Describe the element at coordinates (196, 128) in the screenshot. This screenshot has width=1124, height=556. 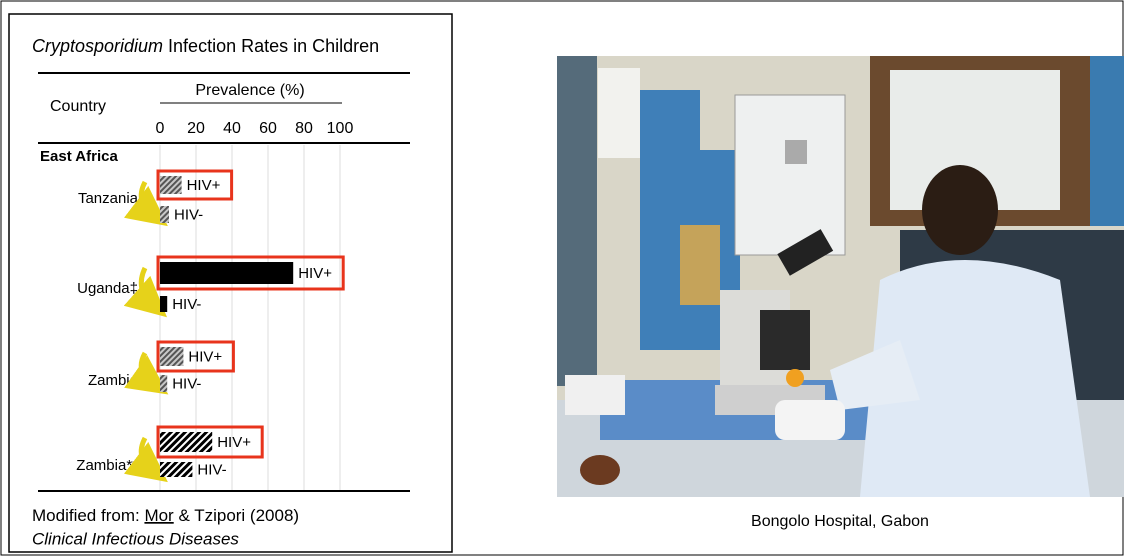
I see `x-tick-label: 20` at that location.